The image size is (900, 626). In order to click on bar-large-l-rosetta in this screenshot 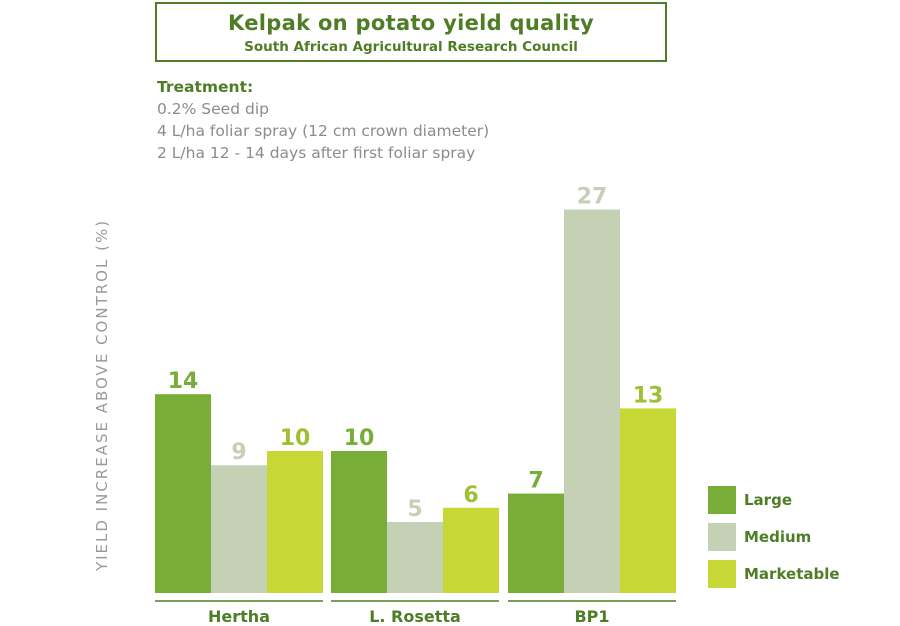, I will do `click(359, 522)`.